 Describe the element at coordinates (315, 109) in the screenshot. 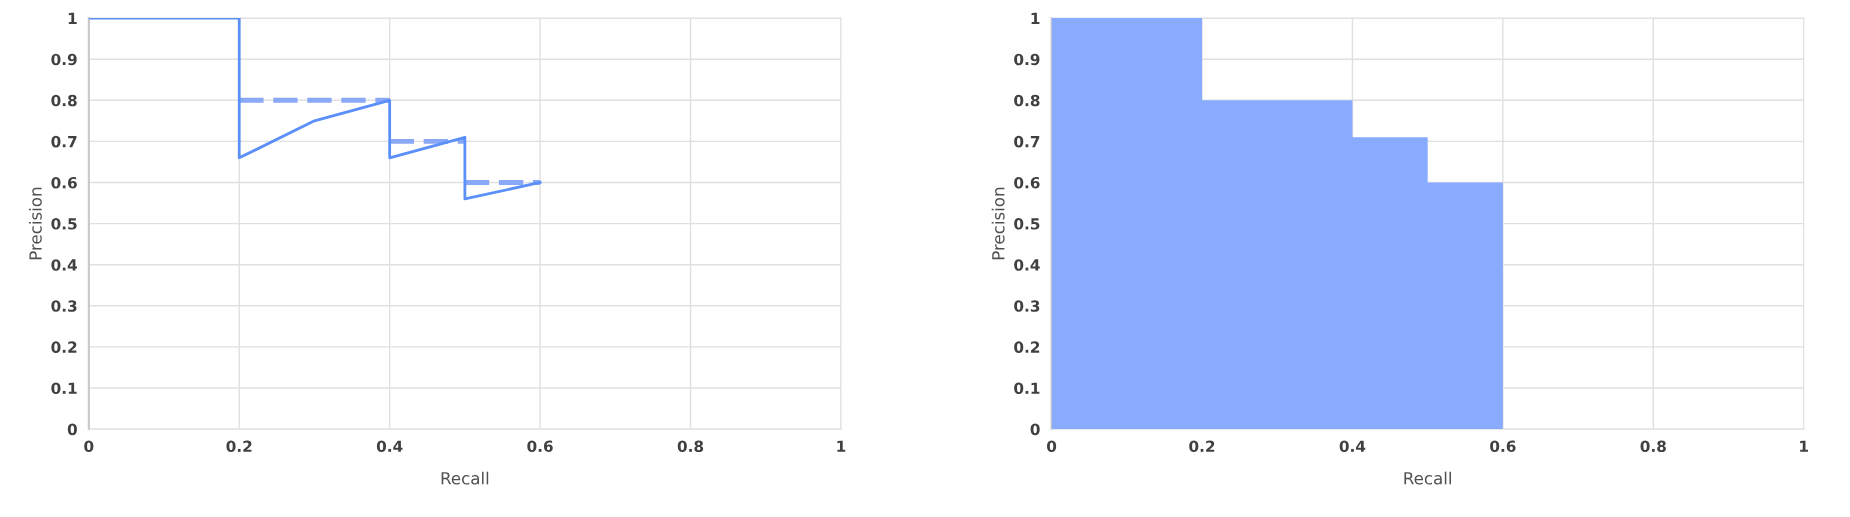

I see `line-series` at that location.